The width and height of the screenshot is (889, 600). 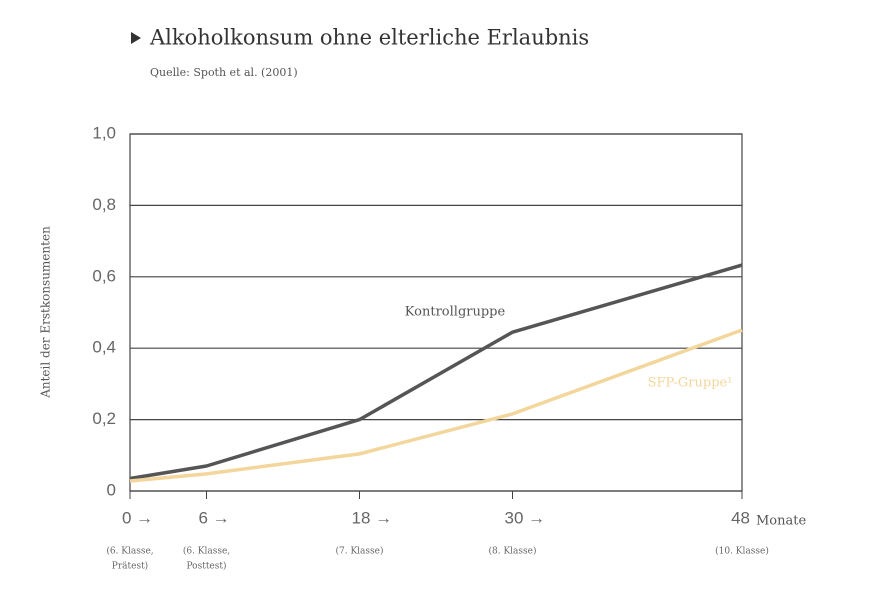 I want to click on chart-subtitle: Quelle: Spoth et al. (2001), so click(x=224, y=72).